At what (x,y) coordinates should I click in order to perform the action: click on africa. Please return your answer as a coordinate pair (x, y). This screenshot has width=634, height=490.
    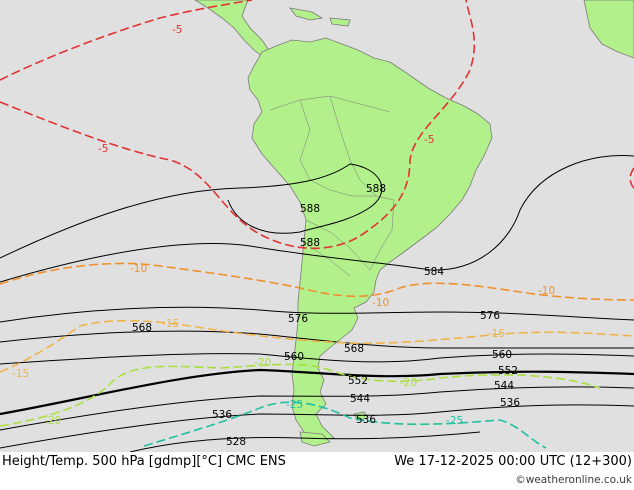
    Looking at the image, I should click on (608, 29).